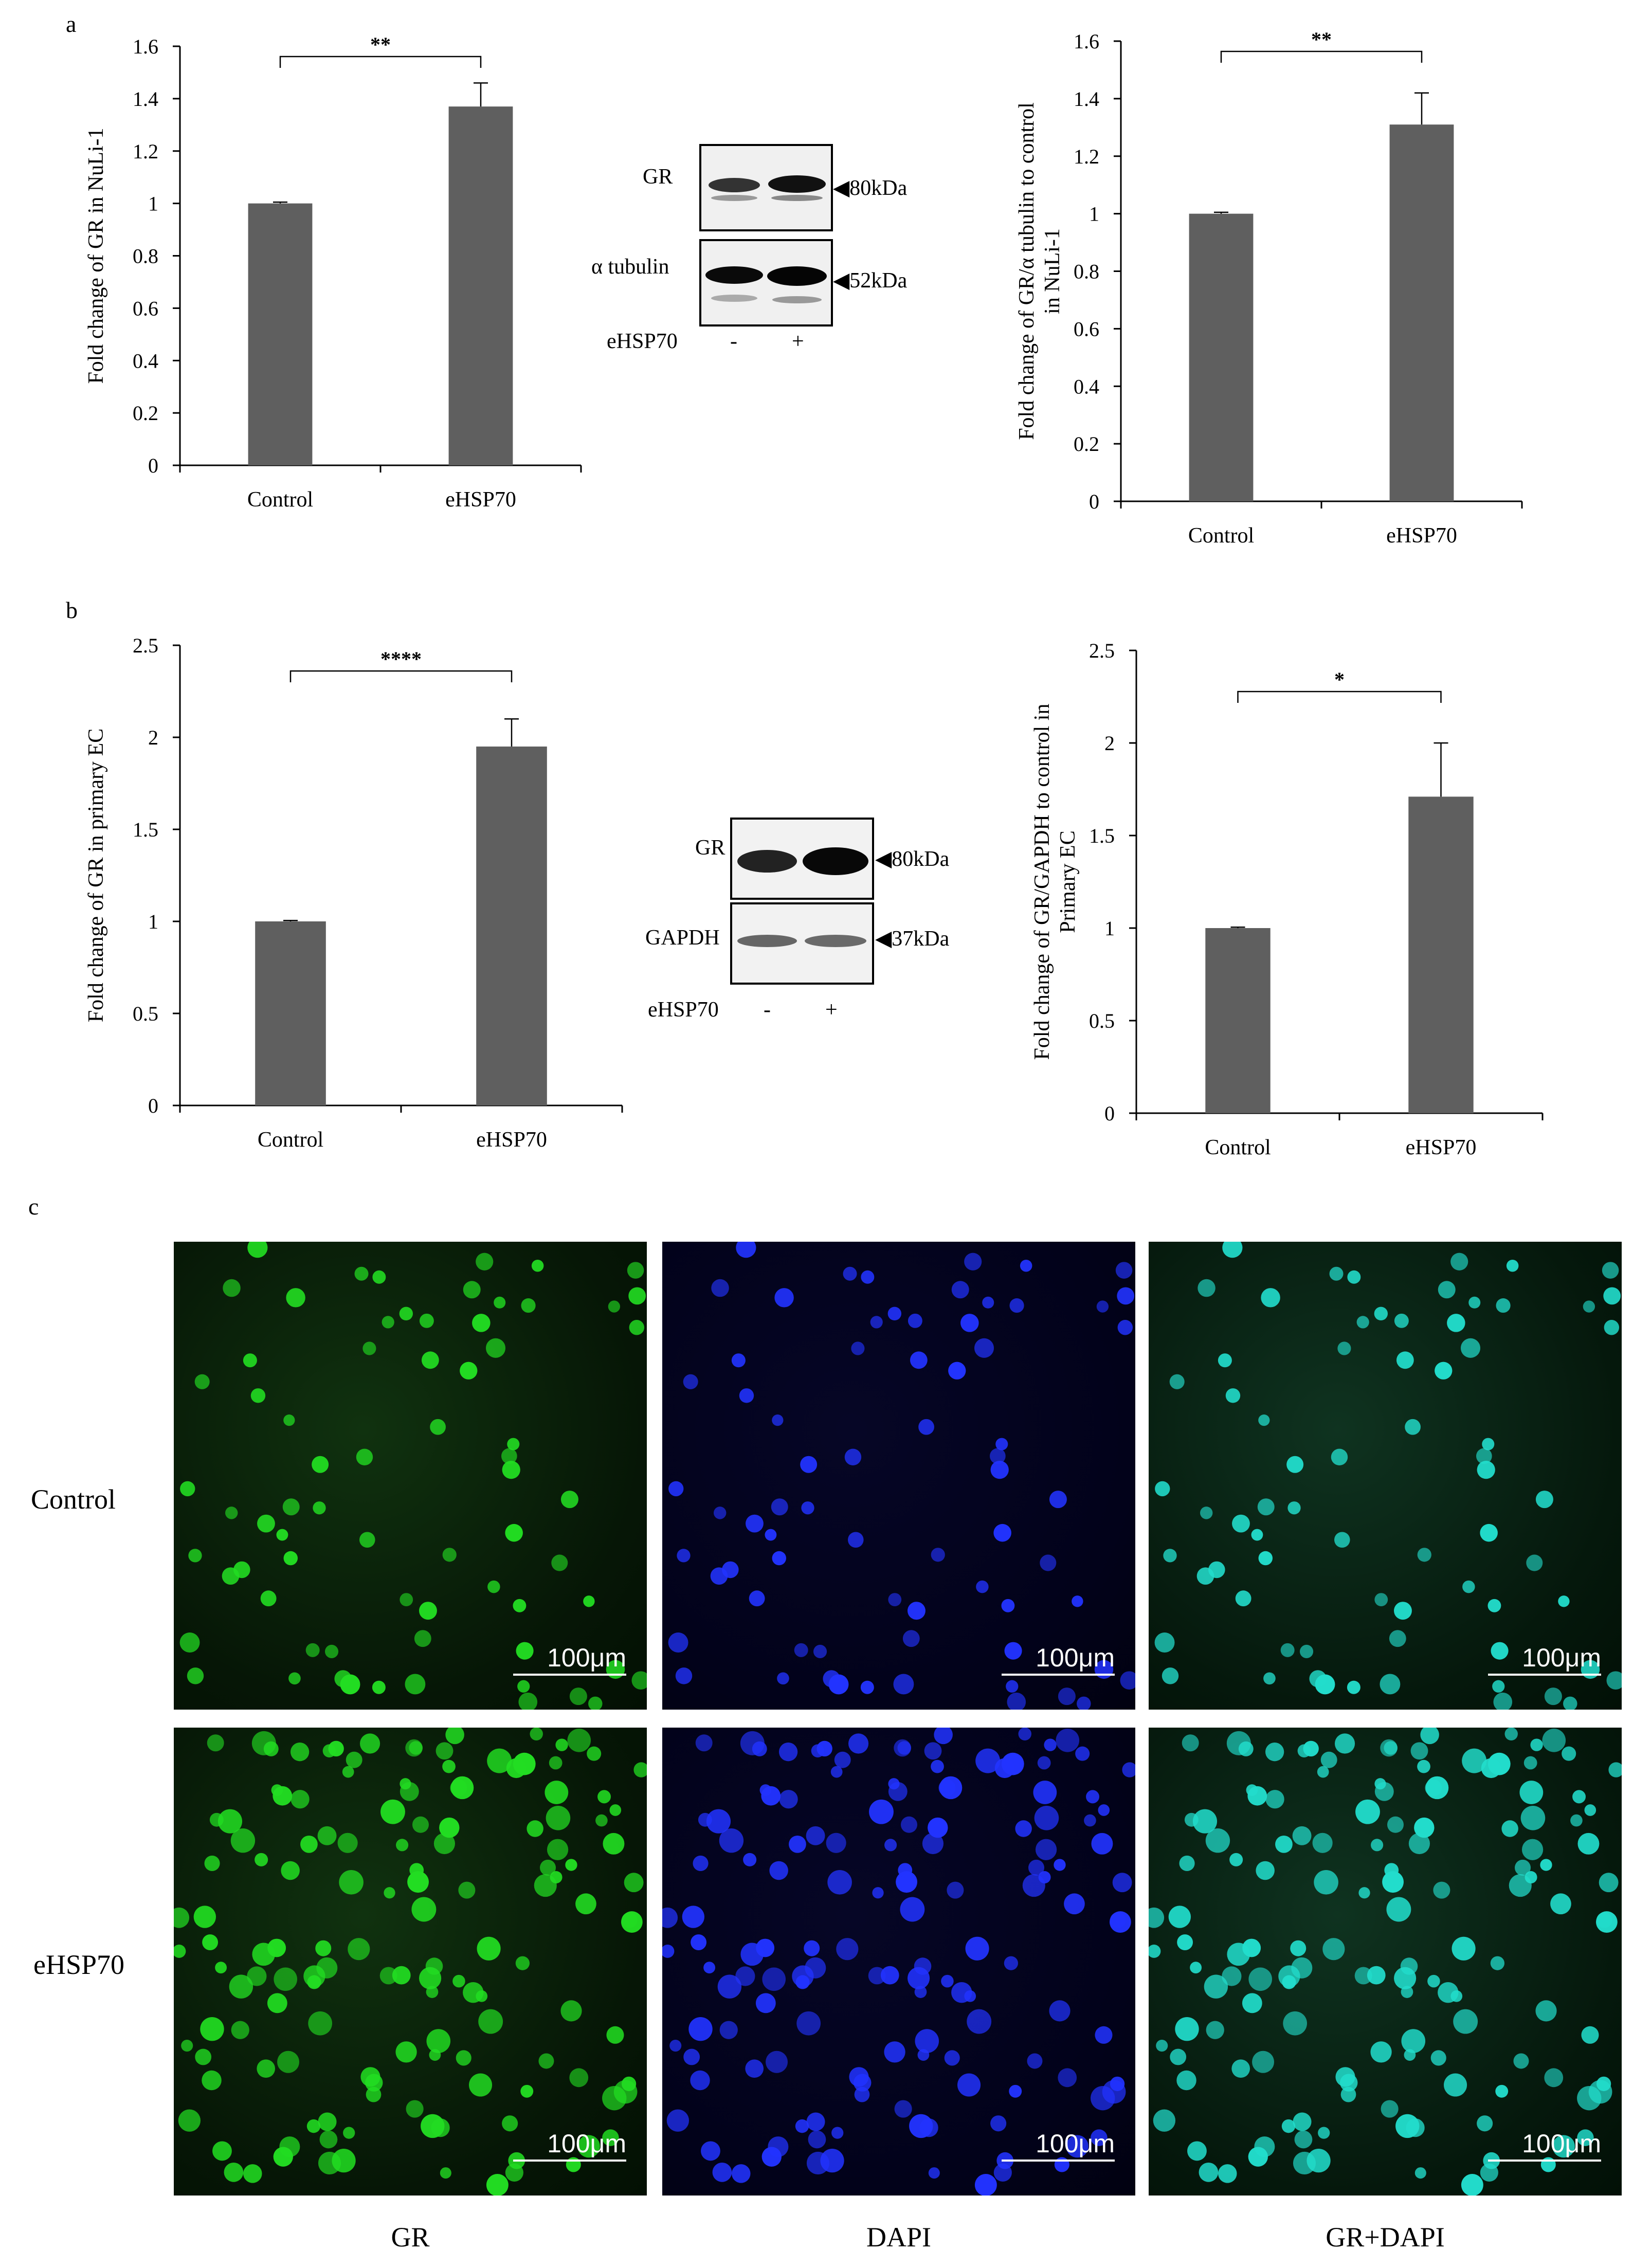  What do you see at coordinates (1109, 929) in the screenshot?
I see `y-tick-label: 1` at bounding box center [1109, 929].